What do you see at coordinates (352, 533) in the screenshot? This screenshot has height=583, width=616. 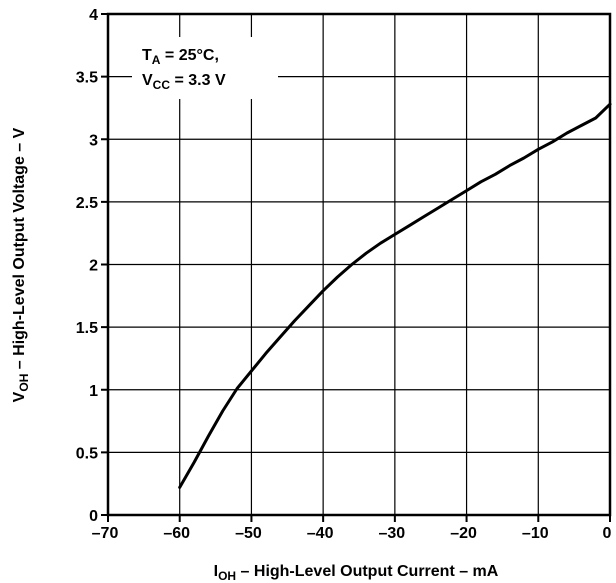 I see `x-tick-labels: –70 –60 –50 –40 –30 –20 –10 0` at bounding box center [352, 533].